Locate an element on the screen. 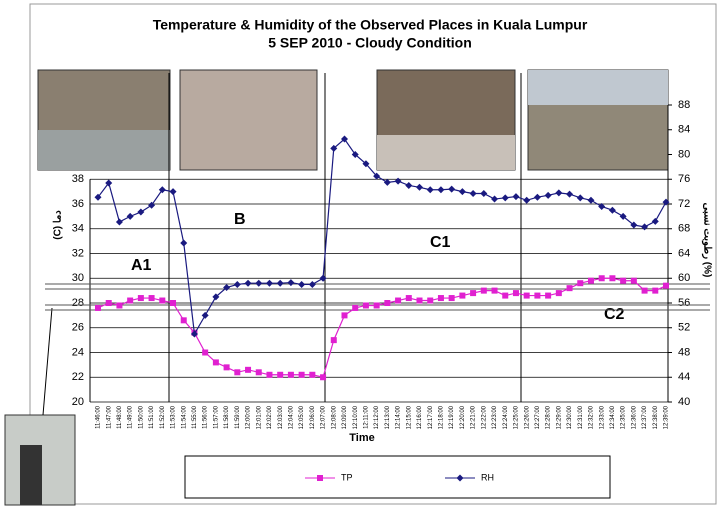 Image resolution: width=721 pixels, height=507 pixels. x-tick-label: 12:22:00 is located at coordinates (484, 417).